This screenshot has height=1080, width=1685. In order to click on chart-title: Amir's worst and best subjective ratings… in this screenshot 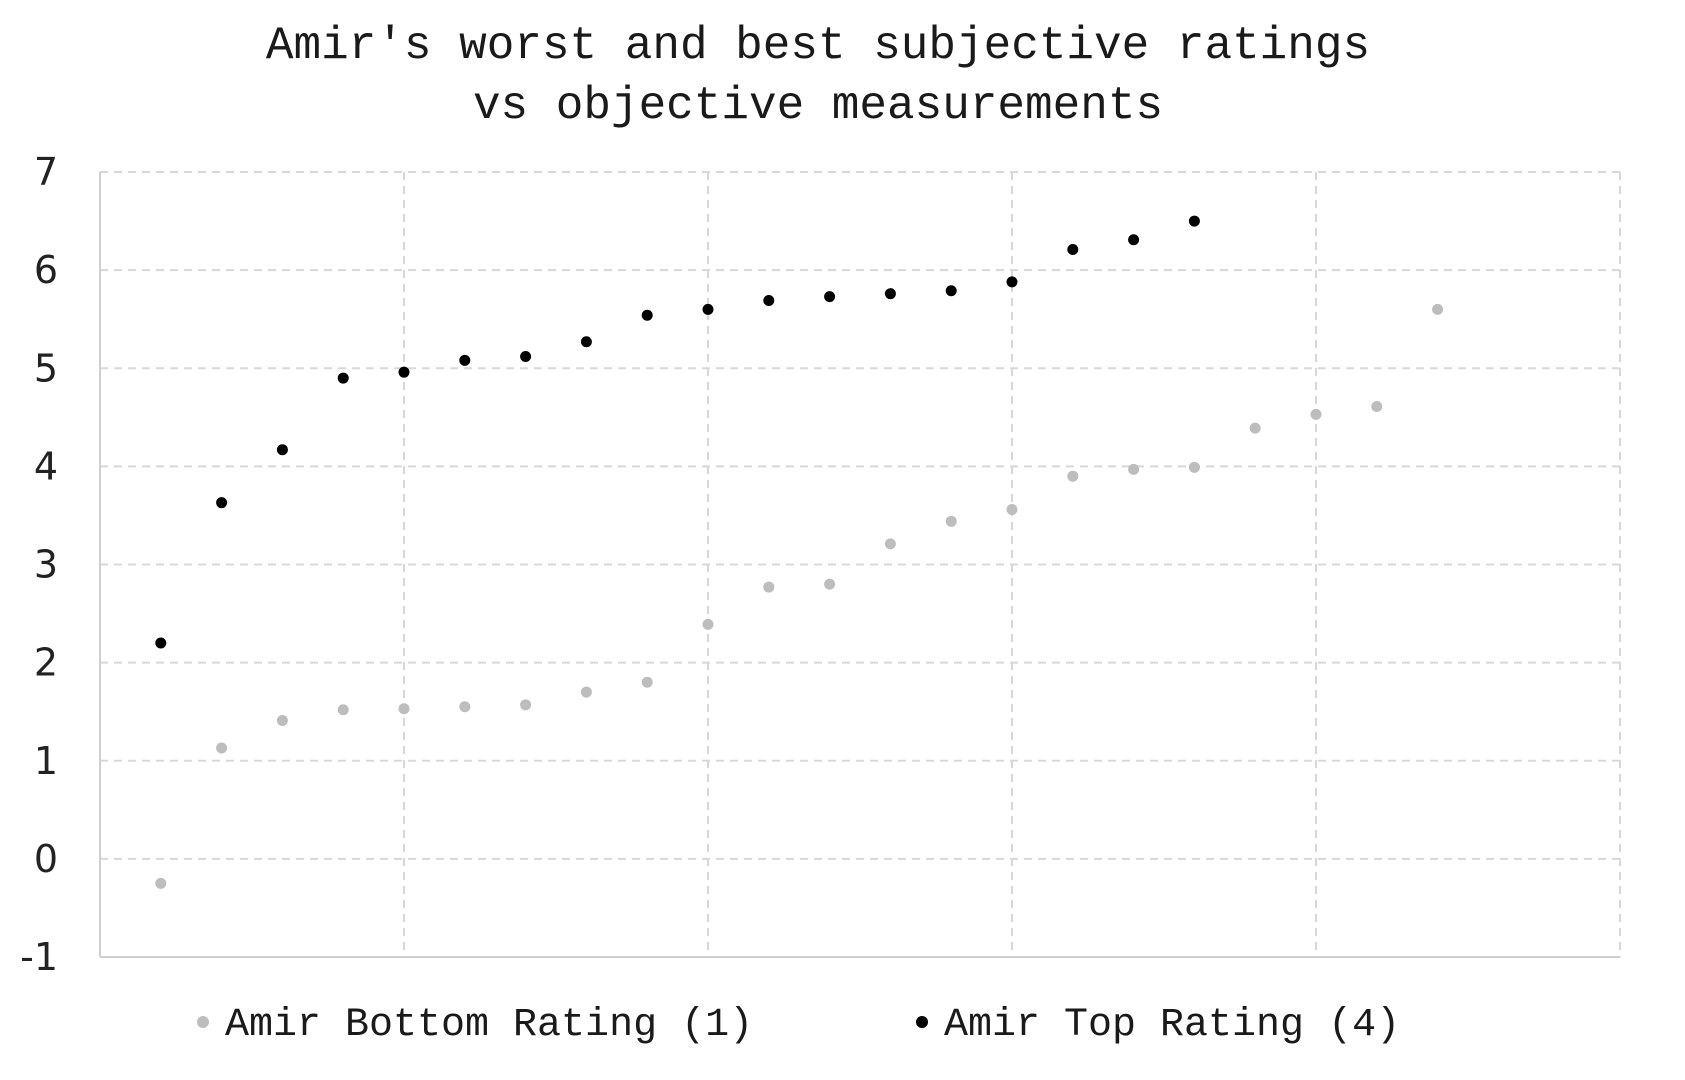, I will do `click(818, 76)`.